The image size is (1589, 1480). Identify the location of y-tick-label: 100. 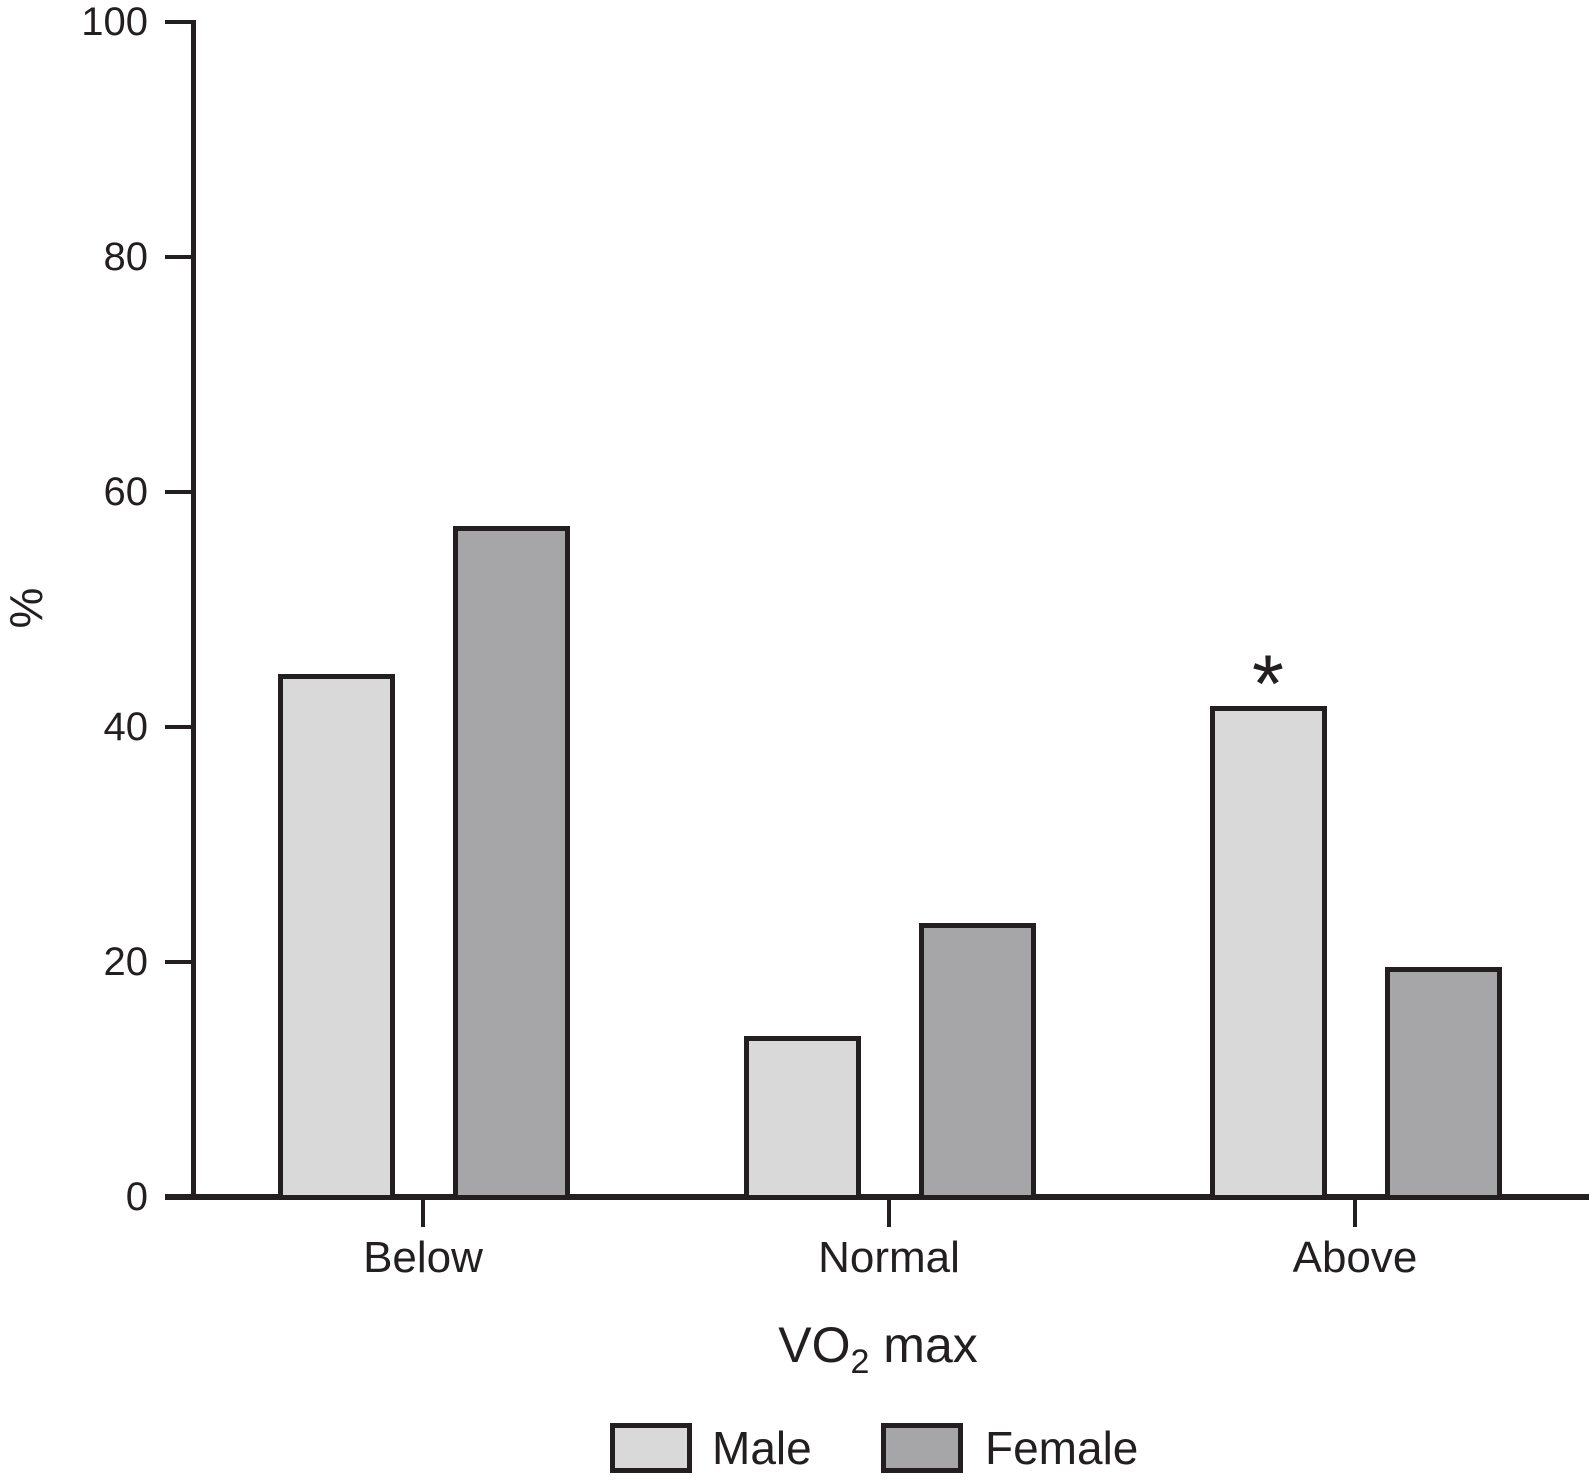
(114, 22).